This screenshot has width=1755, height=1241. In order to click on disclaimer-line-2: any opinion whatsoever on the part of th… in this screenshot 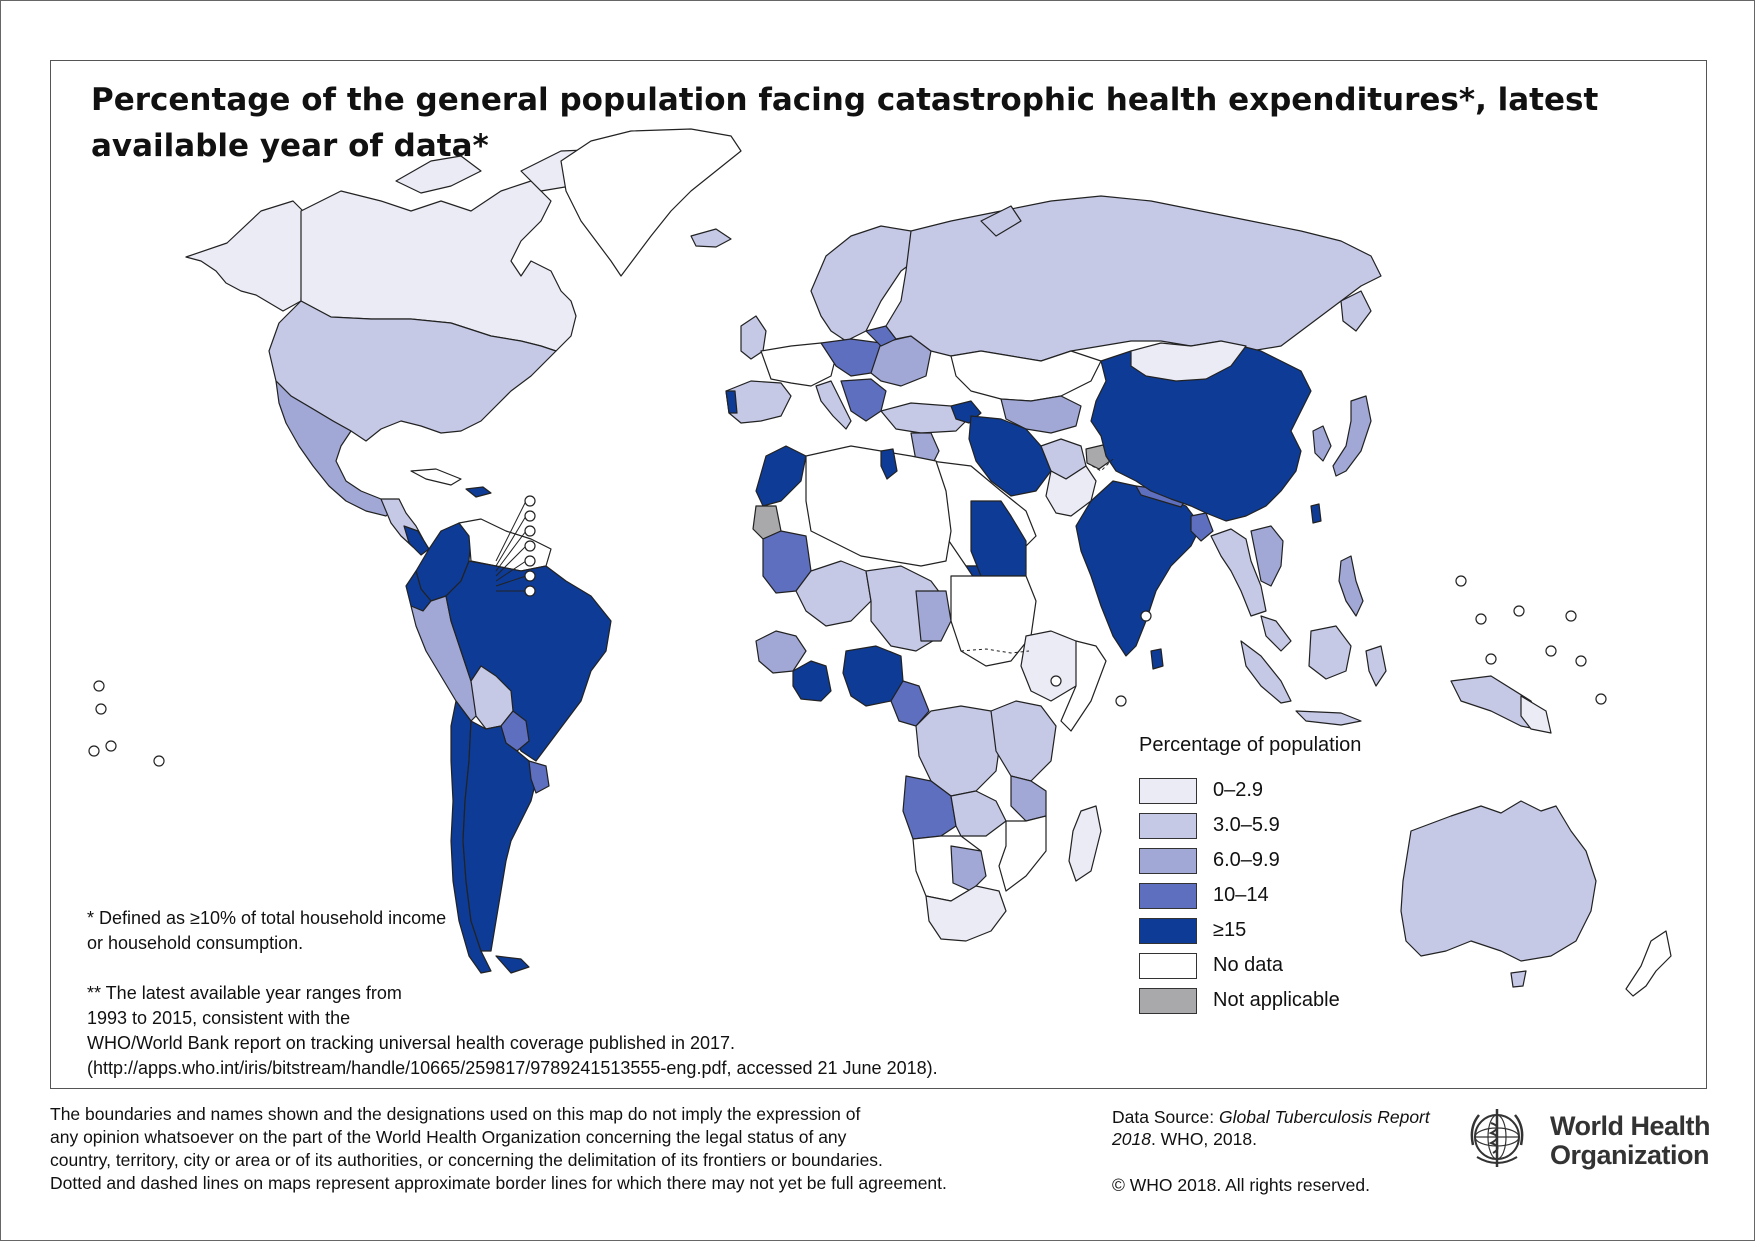, I will do `click(448, 1137)`.